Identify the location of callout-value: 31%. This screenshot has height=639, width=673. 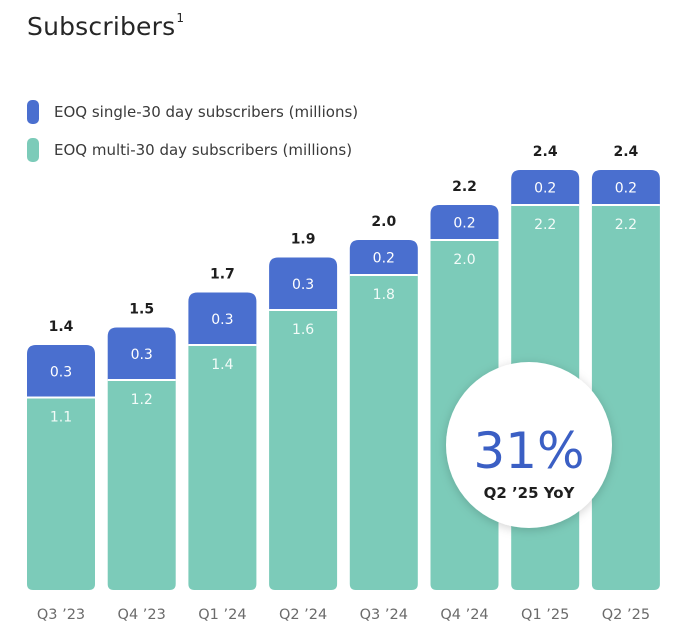
(528, 451).